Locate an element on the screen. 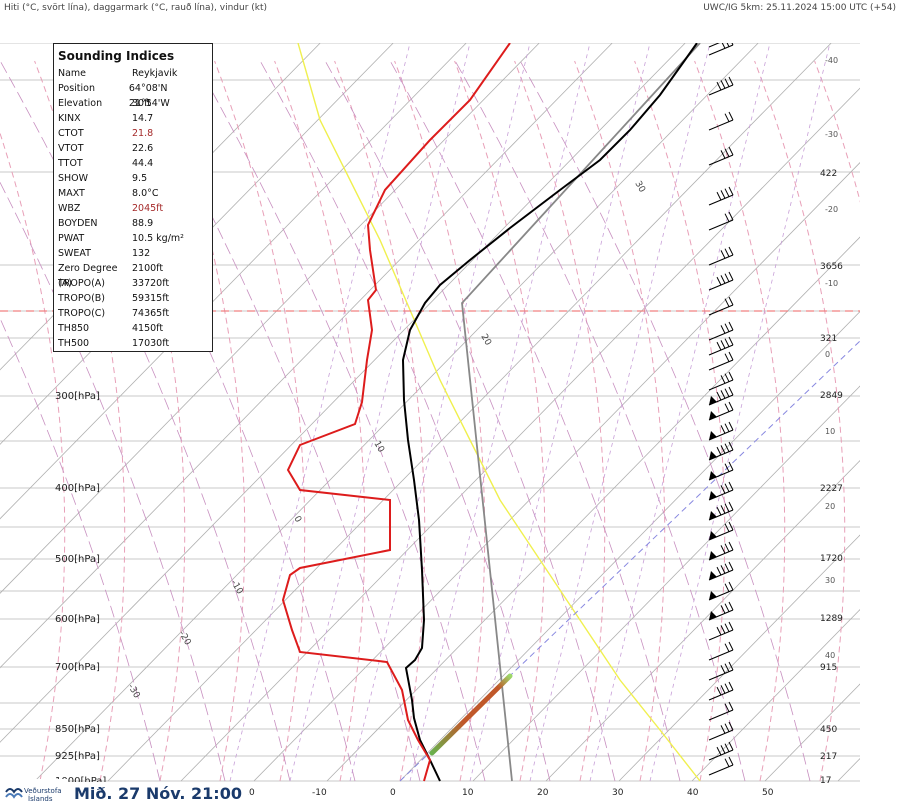 This screenshot has width=900, height=812. index-row: TTOT 44.4 is located at coordinates (133, 163).